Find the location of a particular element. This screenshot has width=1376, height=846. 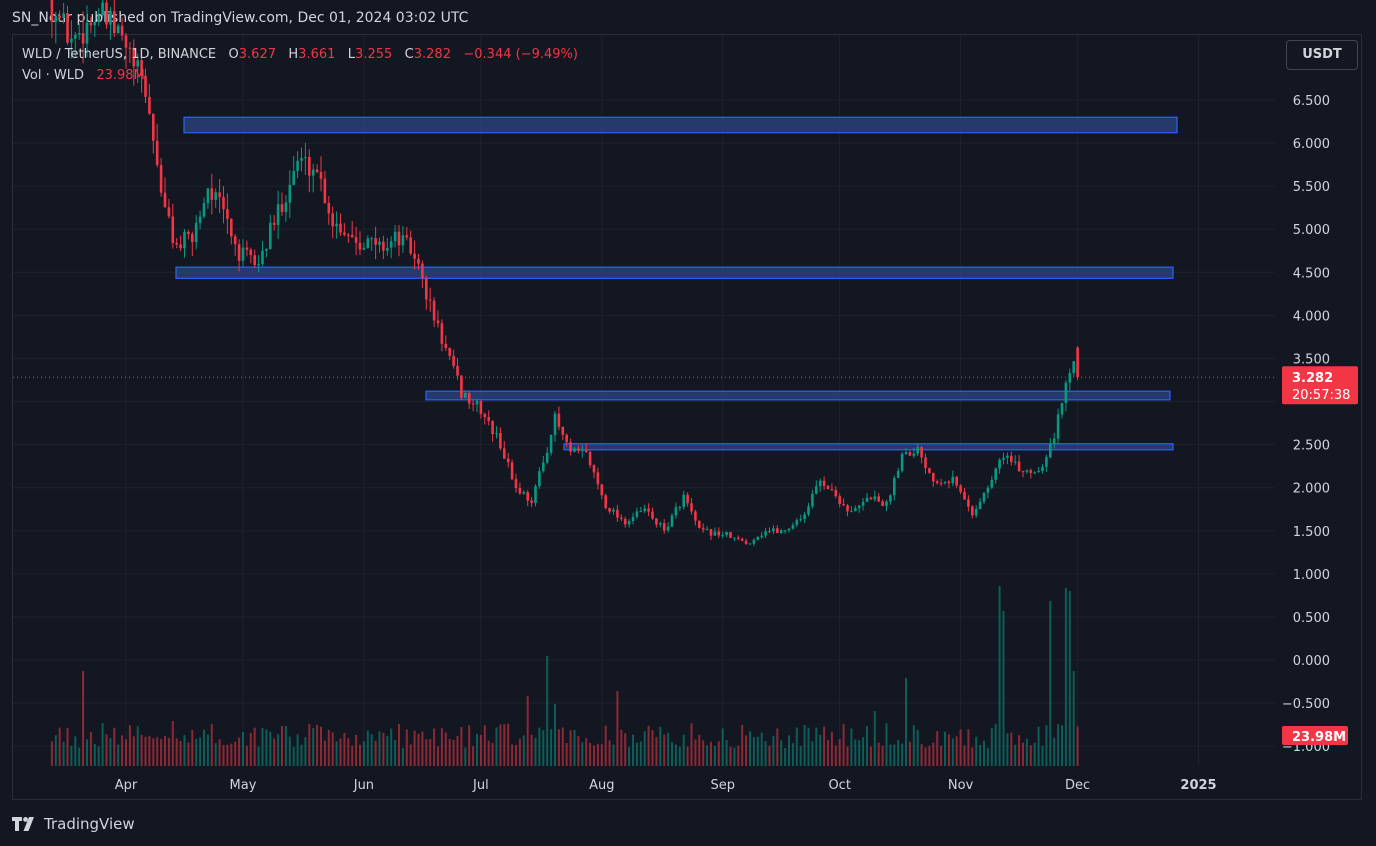

legend-volume-value: 23.98M is located at coordinates (120, 75).